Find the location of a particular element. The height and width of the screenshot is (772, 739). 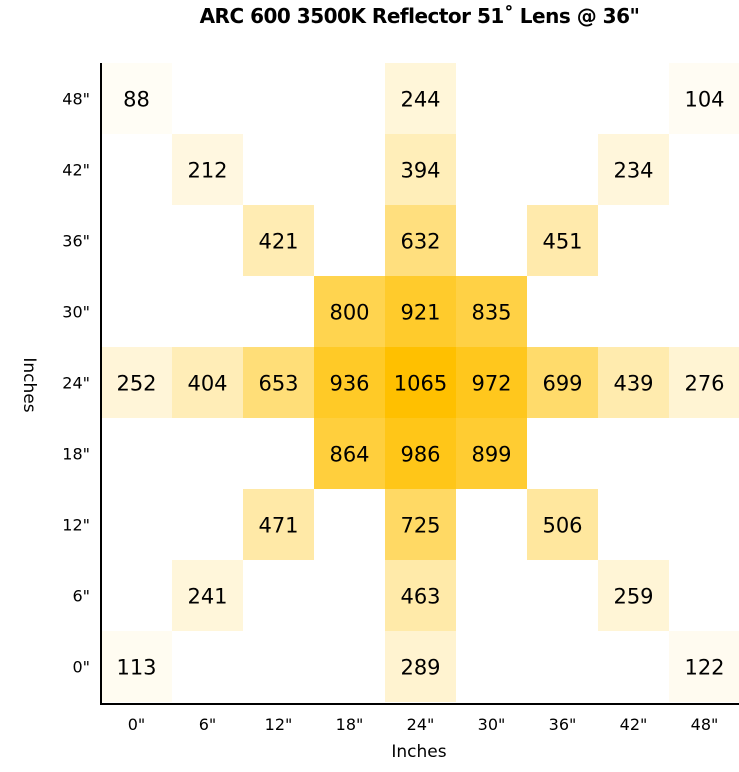

cell-value-label: 234 is located at coordinates (633, 171).